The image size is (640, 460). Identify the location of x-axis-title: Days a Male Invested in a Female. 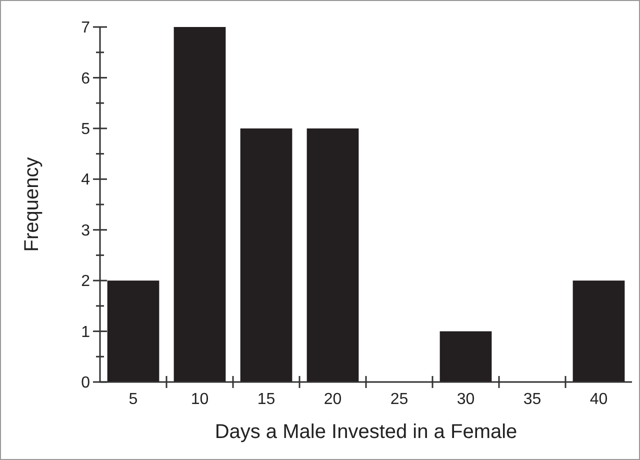
(366, 432).